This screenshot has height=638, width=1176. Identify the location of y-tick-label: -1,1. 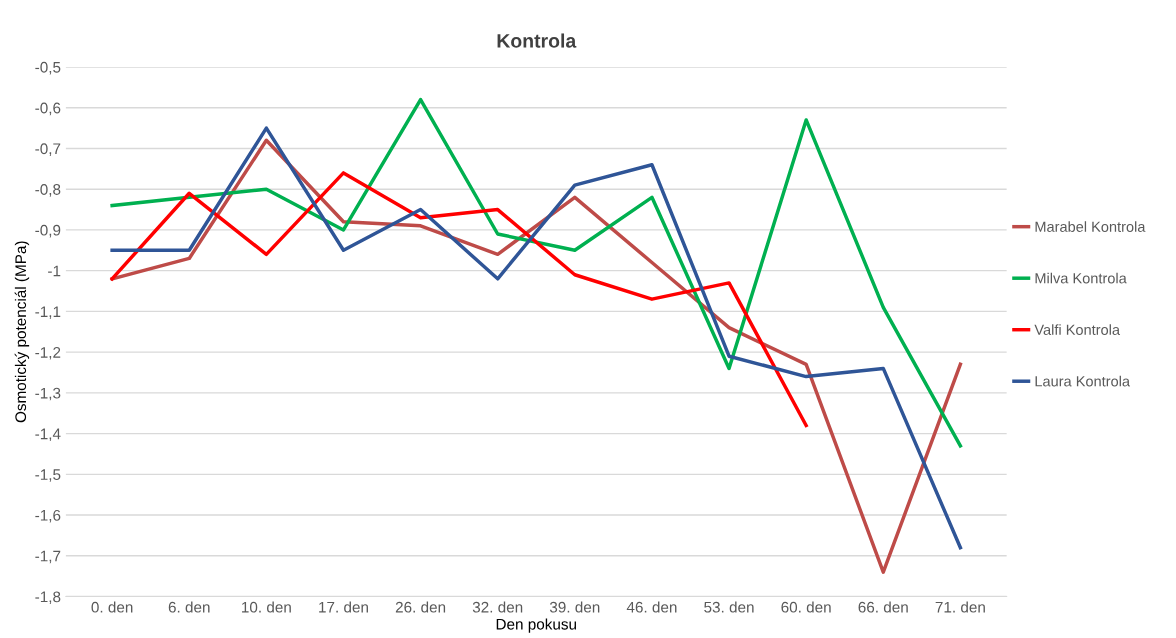
(48, 312).